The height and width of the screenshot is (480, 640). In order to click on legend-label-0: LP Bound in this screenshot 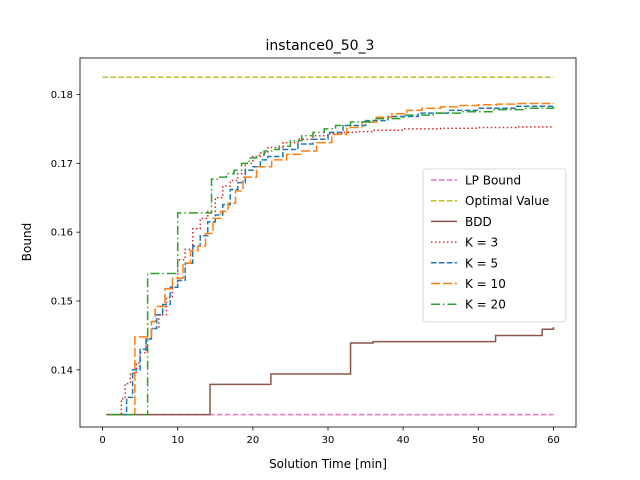, I will do `click(493, 181)`.